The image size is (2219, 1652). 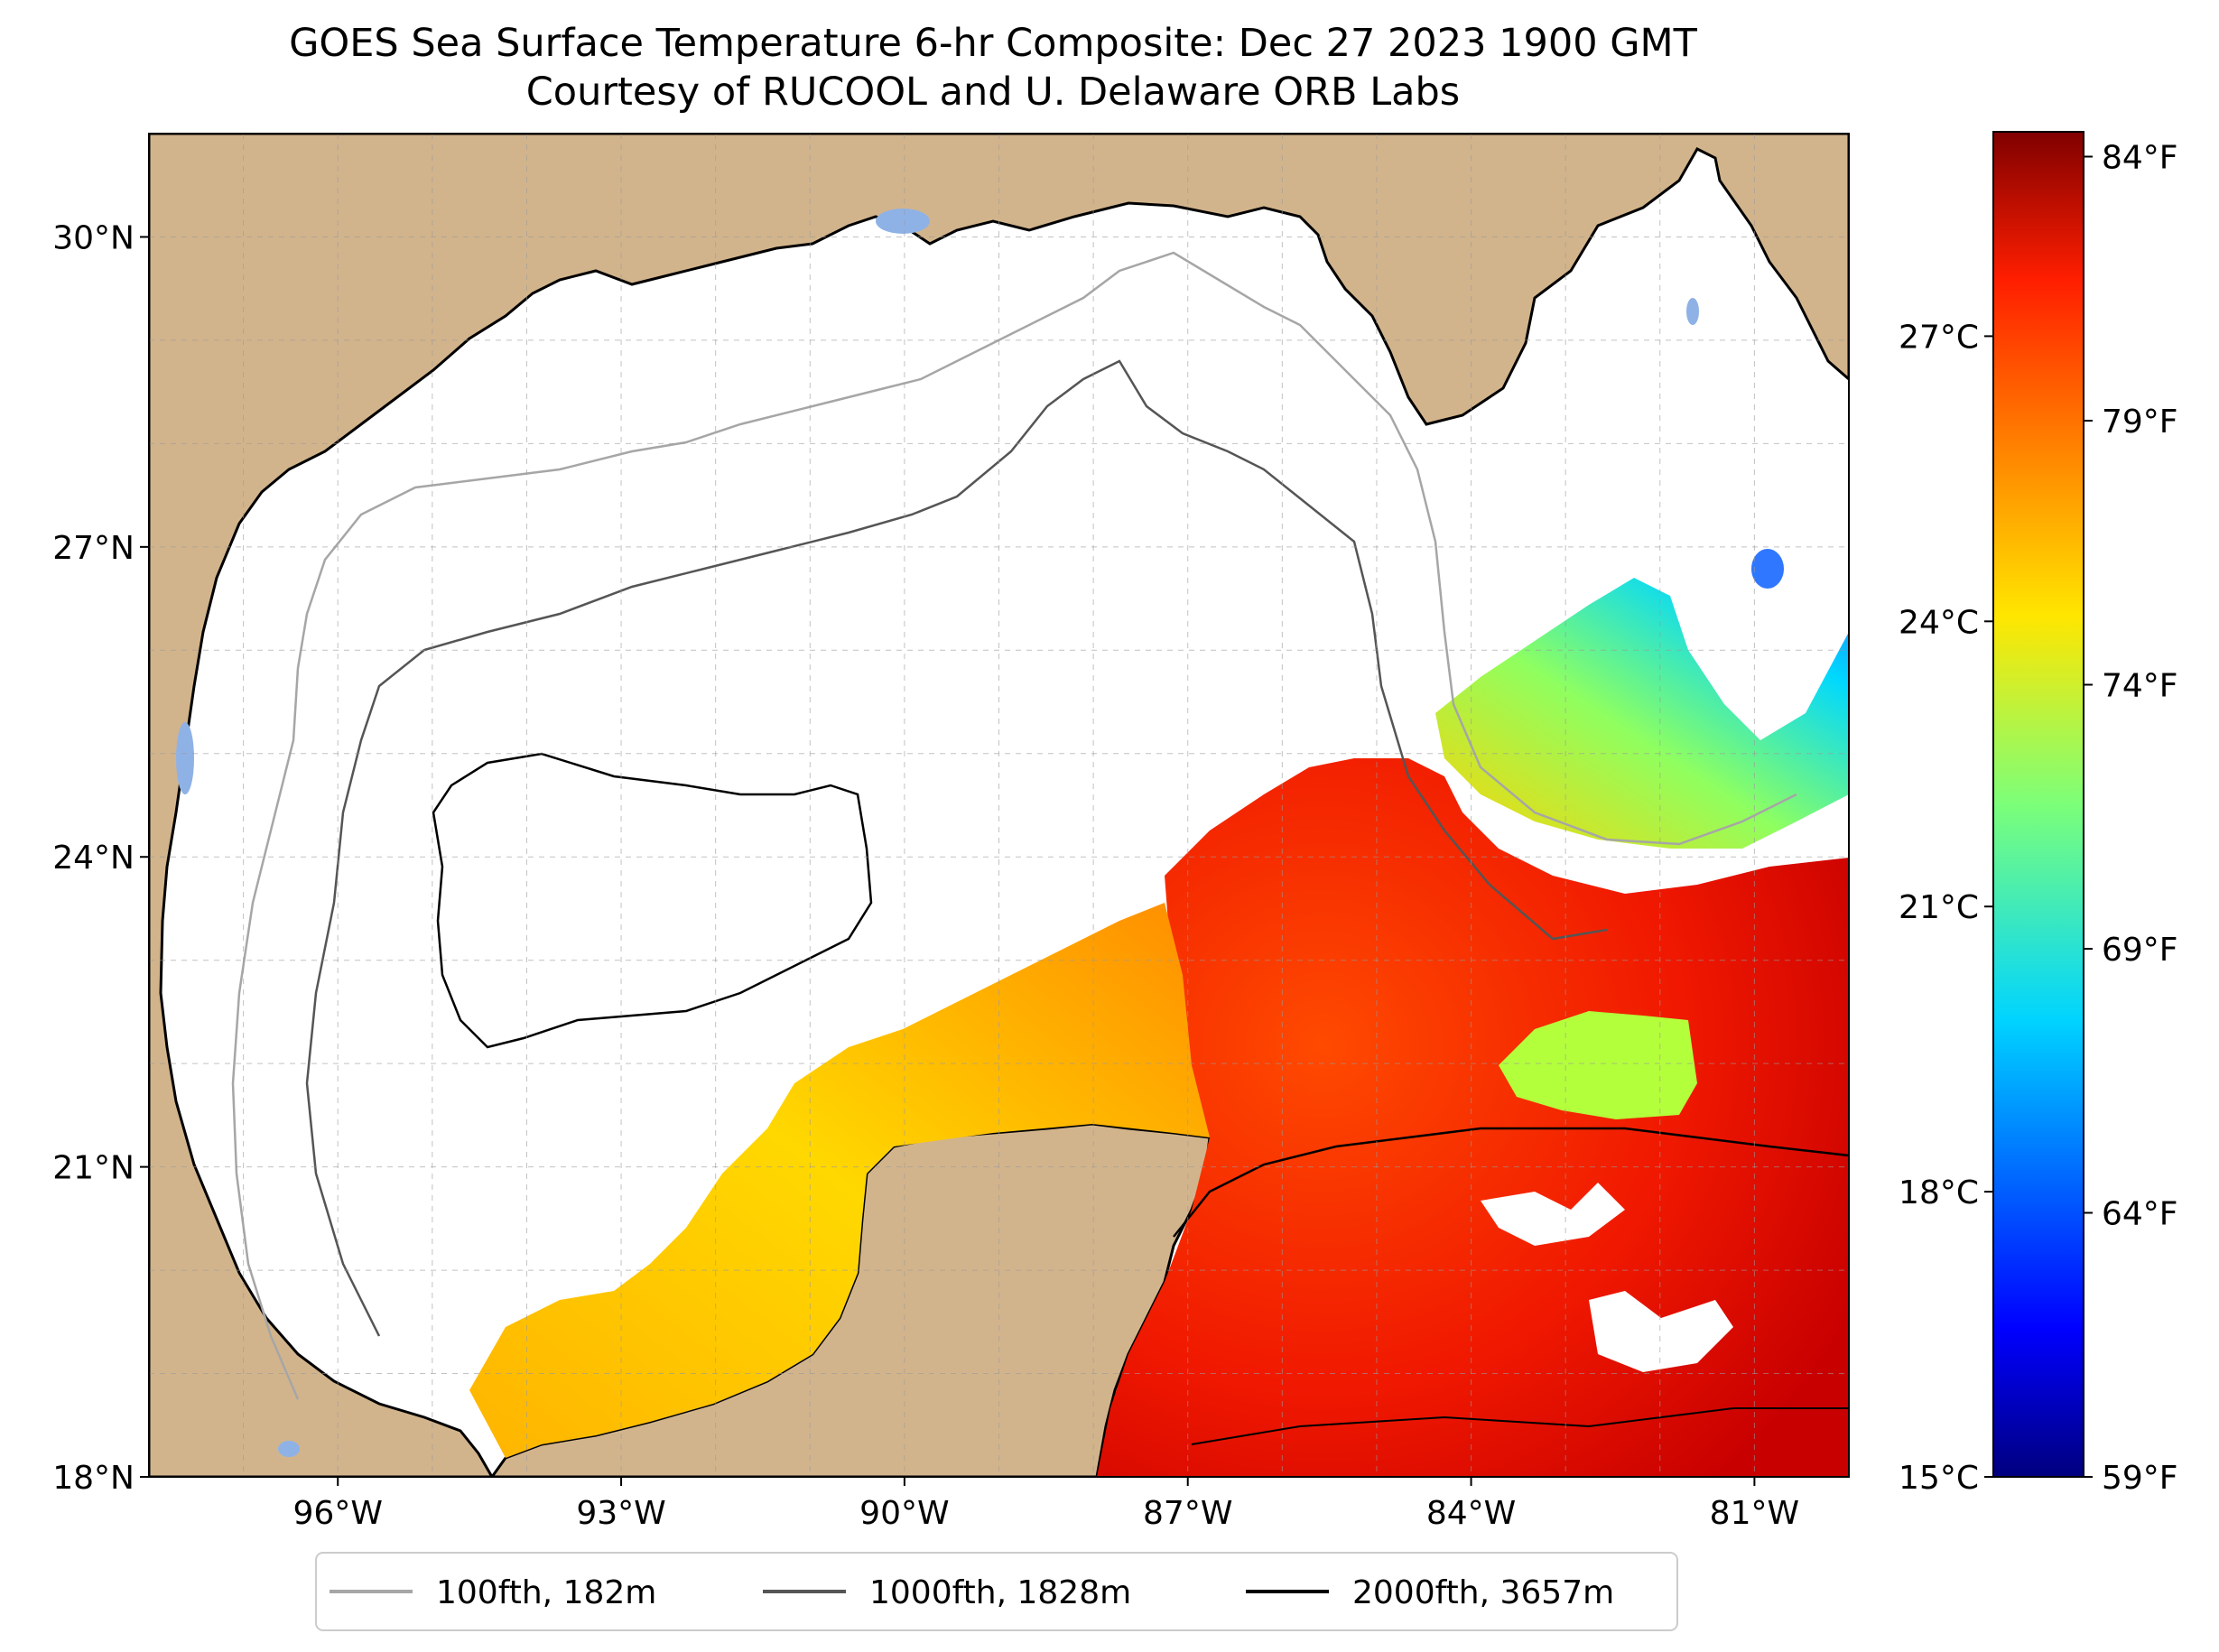 What do you see at coordinates (904, 1513) in the screenshot?
I see `lon-tick-label: 90°W` at bounding box center [904, 1513].